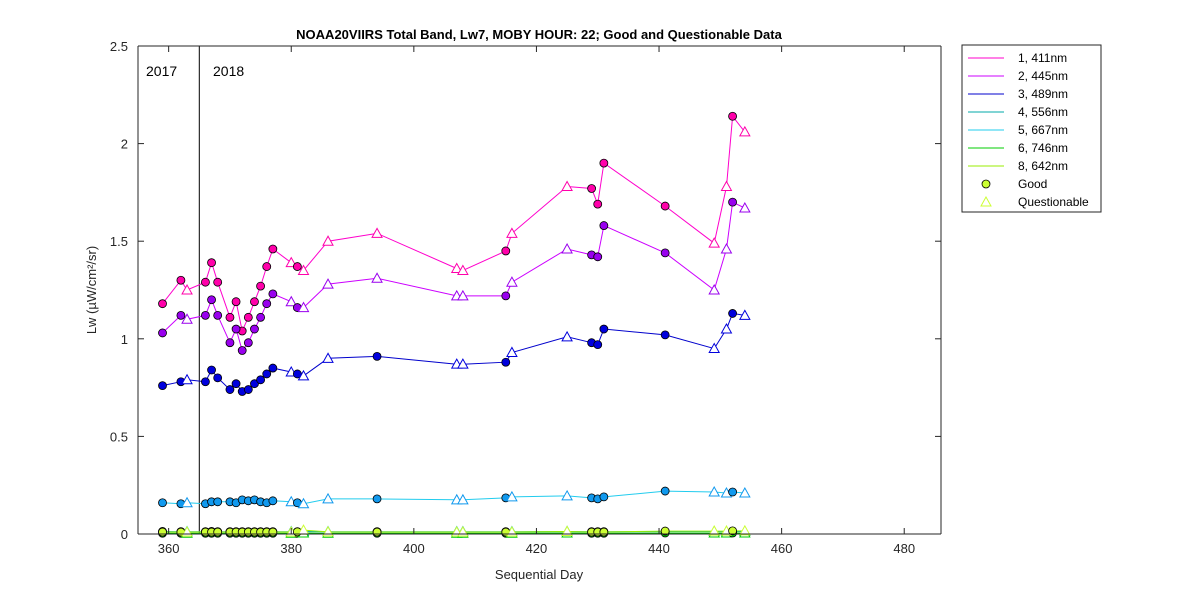 The width and height of the screenshot is (1200, 600). What do you see at coordinates (414, 548) in the screenshot?
I see `x-tick-label: 400` at bounding box center [414, 548].